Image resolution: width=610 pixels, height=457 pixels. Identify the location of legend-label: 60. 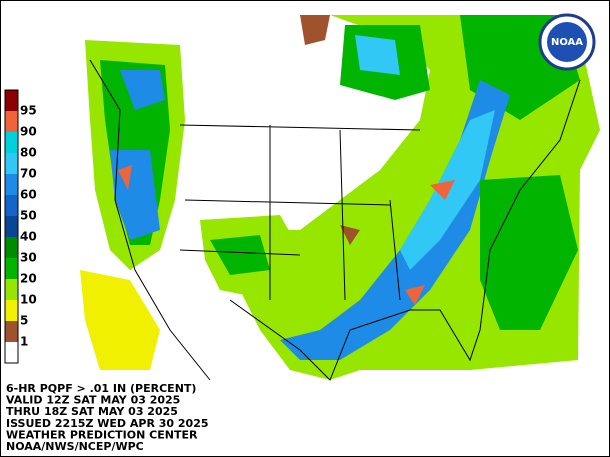
(28, 195).